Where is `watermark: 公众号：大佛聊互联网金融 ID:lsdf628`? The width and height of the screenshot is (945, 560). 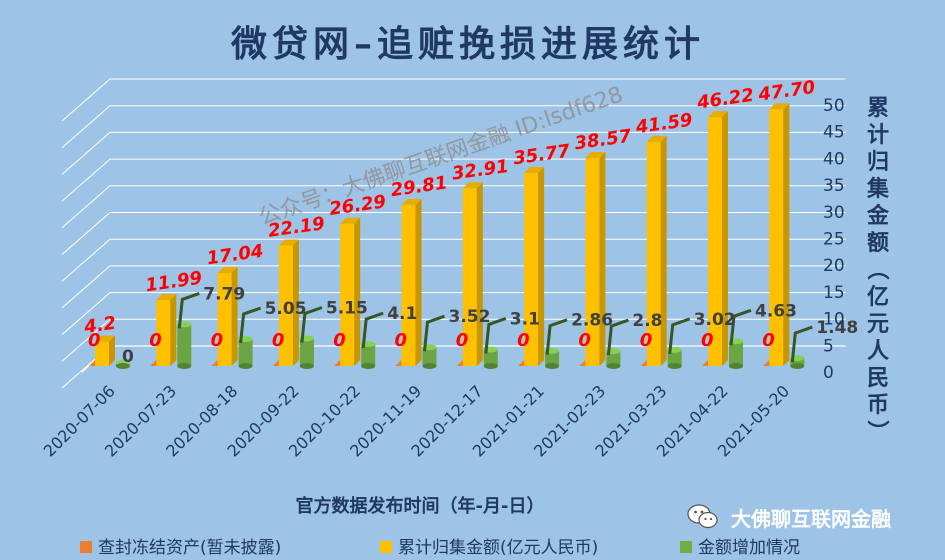
watermark: 公众号：大佛聊互联网金融 ID:lsdf628 is located at coordinates (441, 156).